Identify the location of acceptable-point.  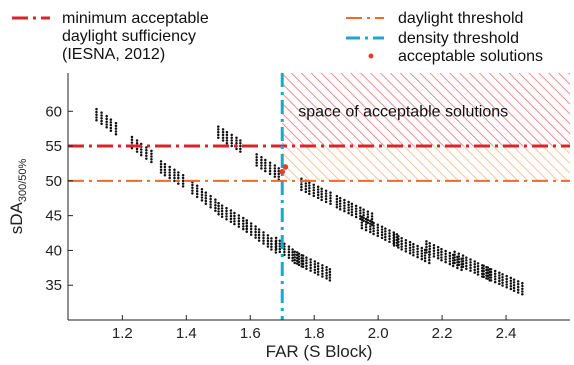
(285, 167).